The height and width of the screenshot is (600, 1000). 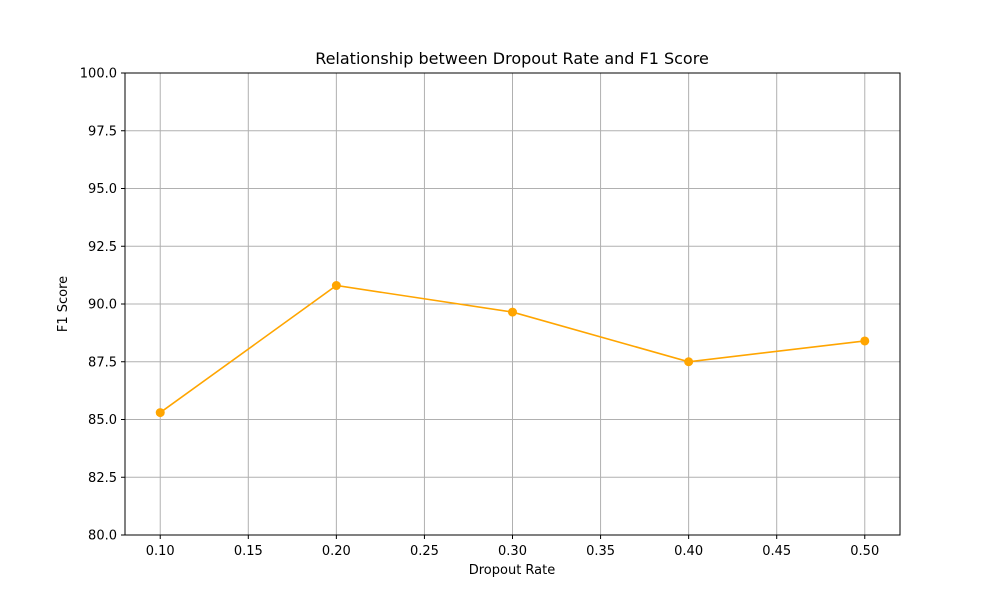 I want to click on x-tick-label: 0.15, so click(x=248, y=551).